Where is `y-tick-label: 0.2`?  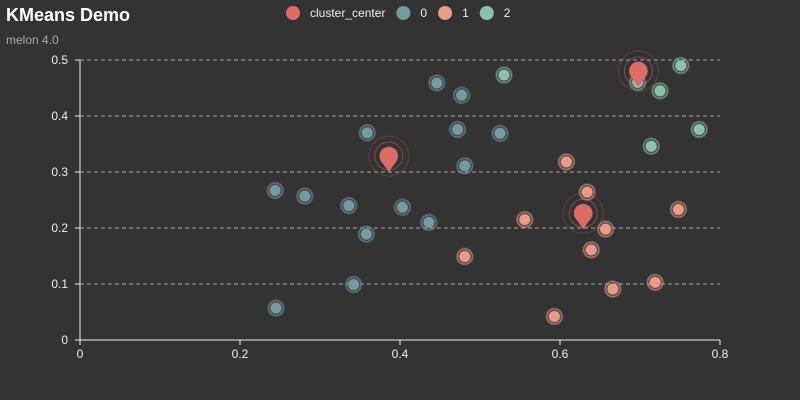
y-tick-label: 0.2 is located at coordinates (59, 228).